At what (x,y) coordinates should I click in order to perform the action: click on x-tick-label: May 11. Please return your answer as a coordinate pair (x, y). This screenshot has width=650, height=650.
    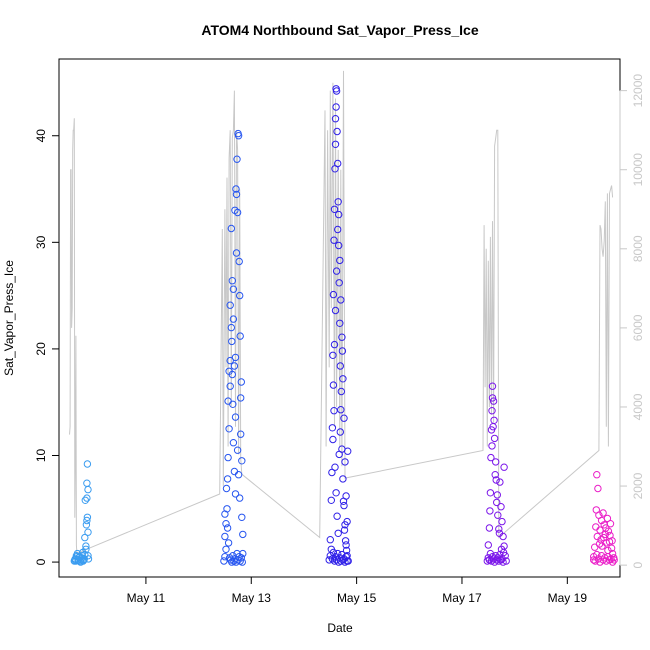
    Looking at the image, I should click on (146, 598).